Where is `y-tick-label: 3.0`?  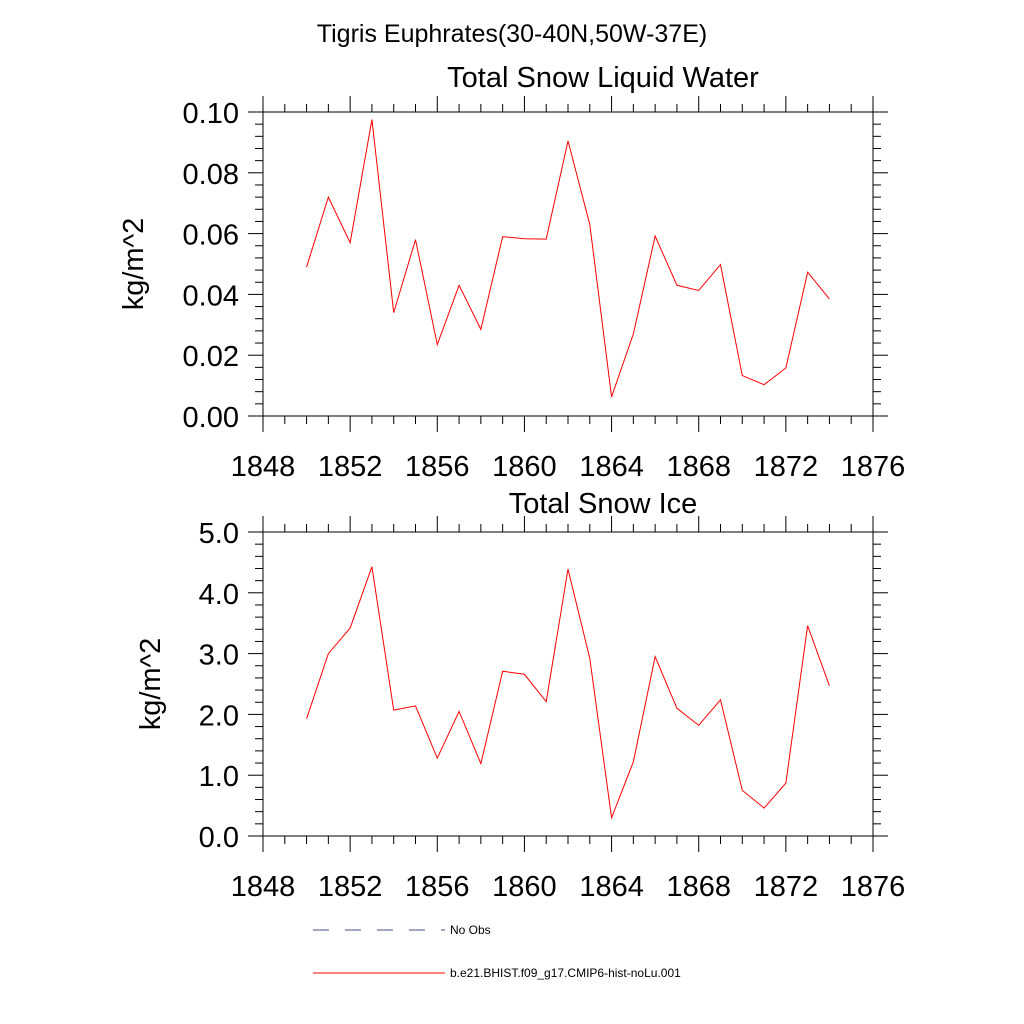 y-tick-label: 3.0 is located at coordinates (219, 656).